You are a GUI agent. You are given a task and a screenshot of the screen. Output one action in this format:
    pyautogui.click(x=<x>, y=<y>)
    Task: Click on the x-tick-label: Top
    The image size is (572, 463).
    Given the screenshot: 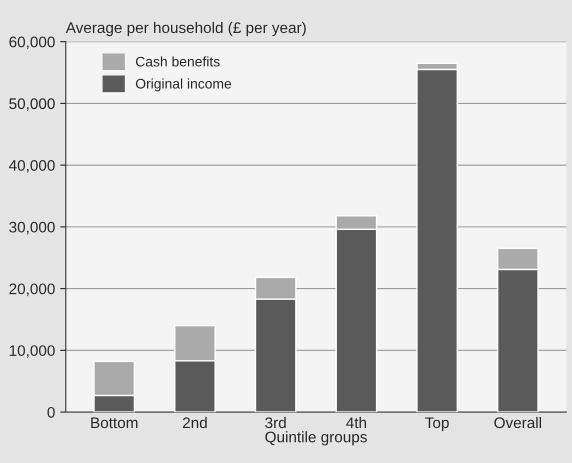 What is the action you would take?
    pyautogui.click(x=437, y=424)
    